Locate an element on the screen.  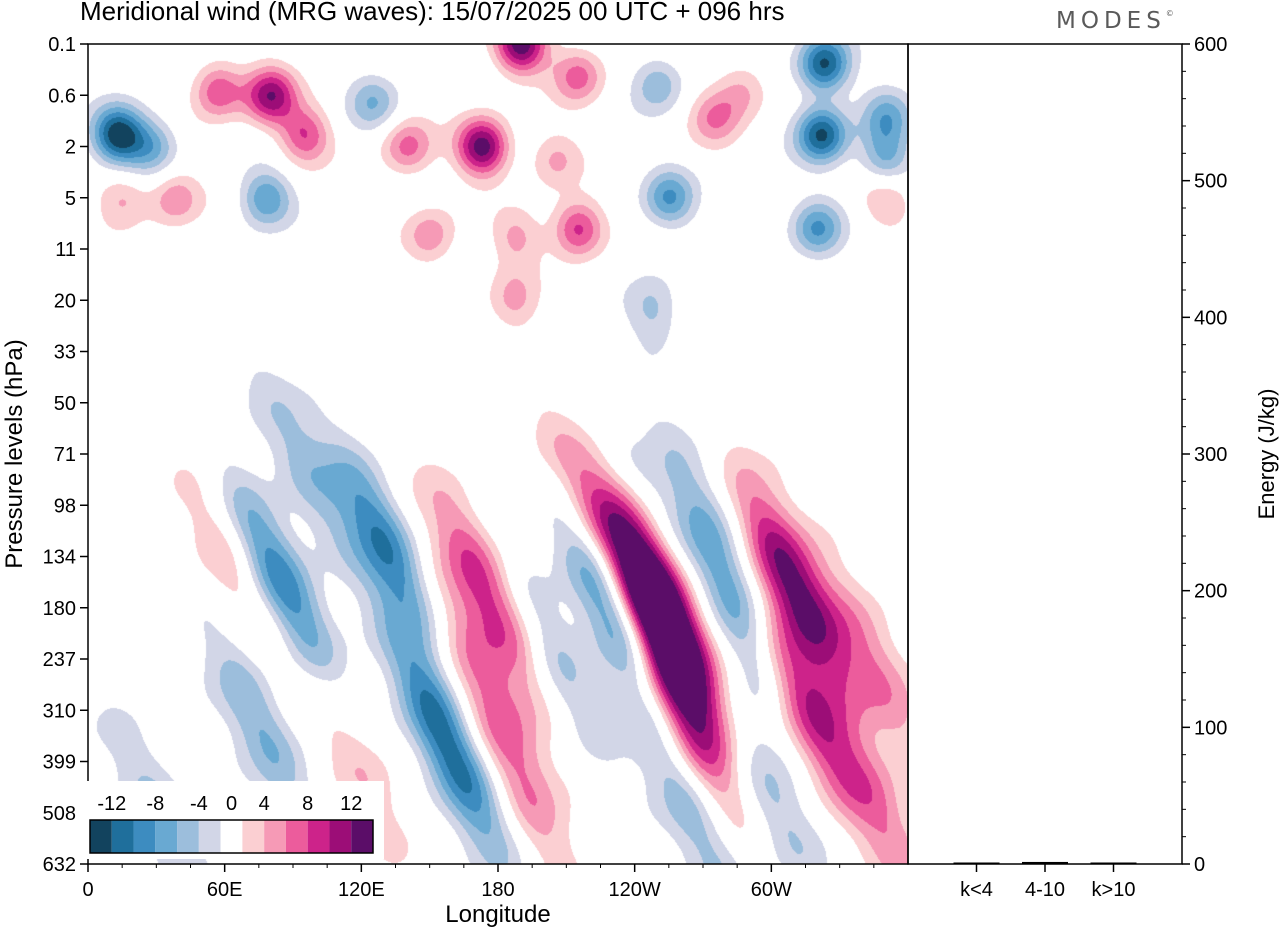
pressure-tick-label: 98 is located at coordinates (65, 506).